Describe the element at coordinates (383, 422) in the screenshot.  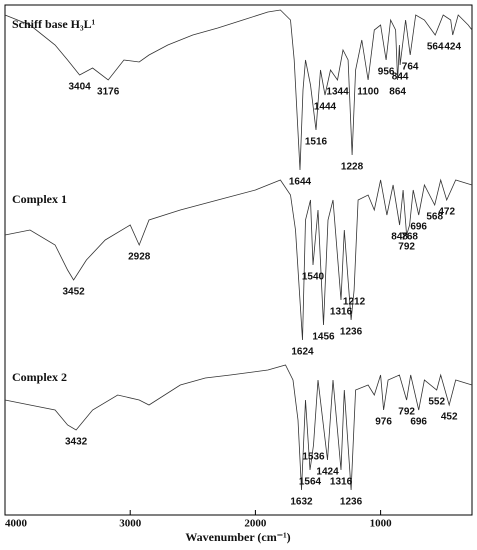
I see `peak-label: 976` at that location.